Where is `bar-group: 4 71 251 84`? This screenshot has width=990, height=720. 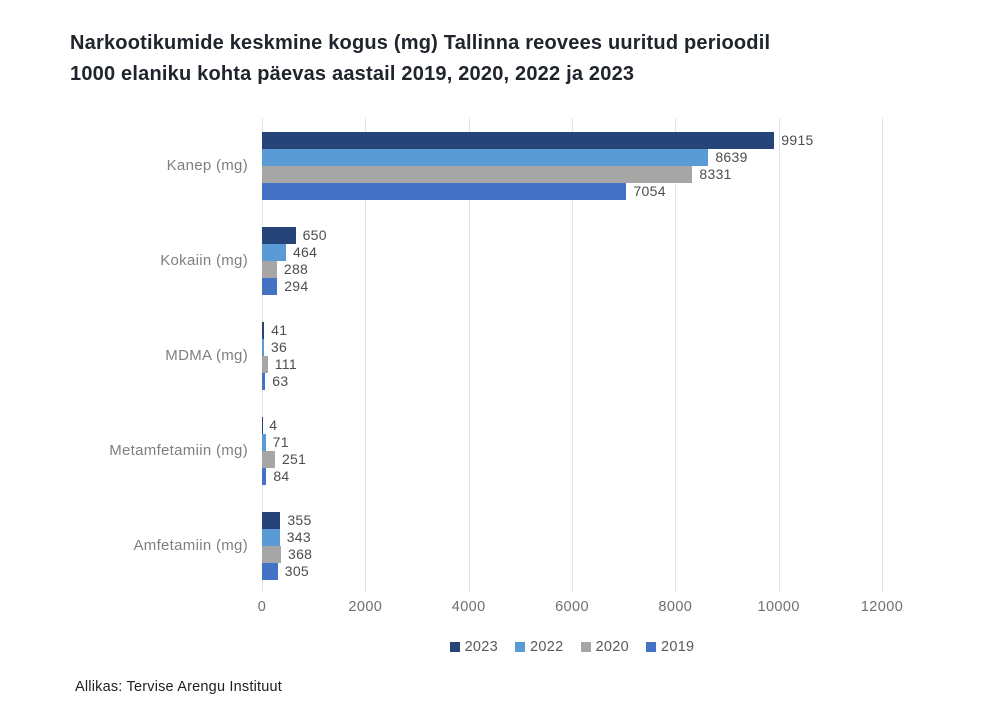 bar-group: 4 71 251 84 is located at coordinates (572, 450).